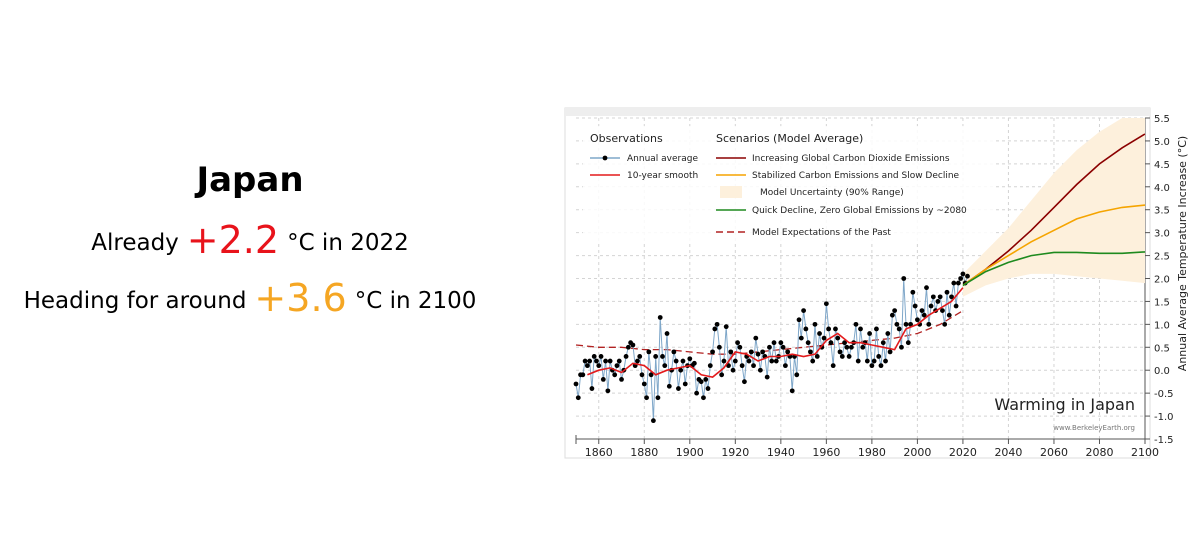 This screenshot has width=1200, height=540. Describe the element at coordinates (644, 452) in the screenshot. I see `x-tick-label: 1880` at that location.